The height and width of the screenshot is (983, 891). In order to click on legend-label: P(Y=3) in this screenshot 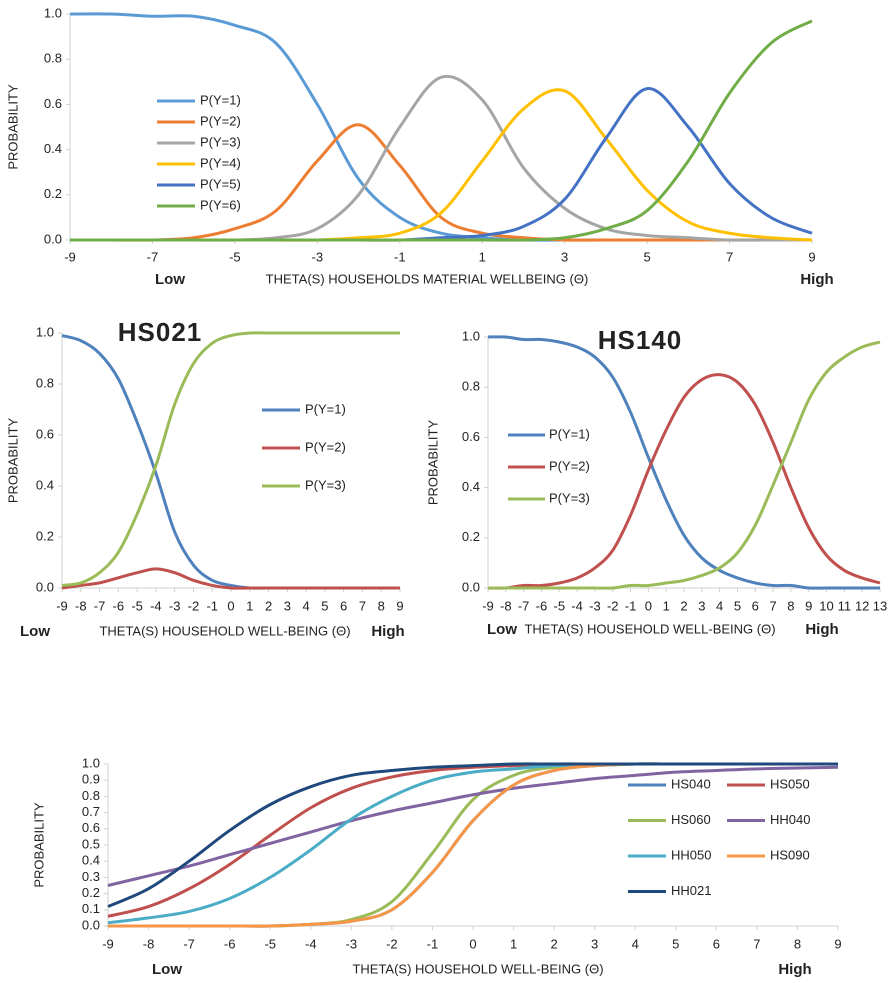, I will do `click(325, 484)`.